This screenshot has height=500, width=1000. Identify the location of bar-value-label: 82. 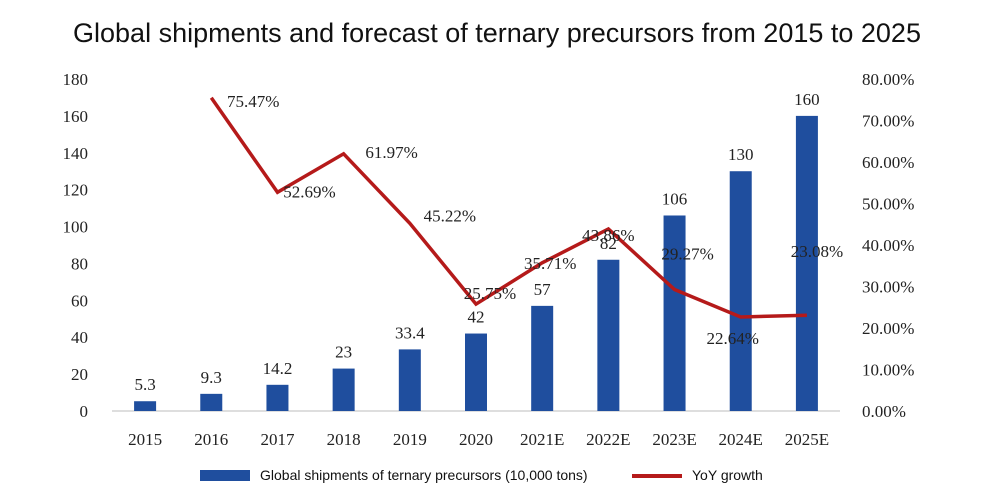
(608, 243).